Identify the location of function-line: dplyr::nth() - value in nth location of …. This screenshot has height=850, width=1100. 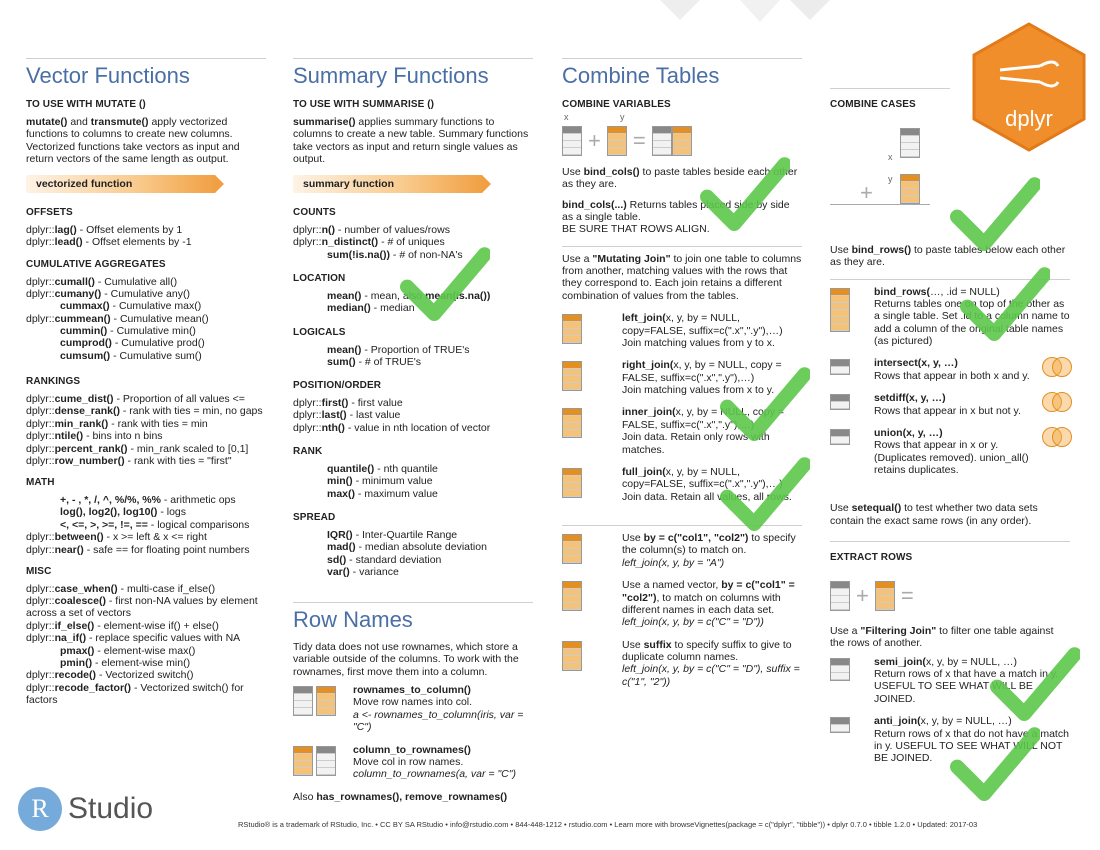
(392, 427).